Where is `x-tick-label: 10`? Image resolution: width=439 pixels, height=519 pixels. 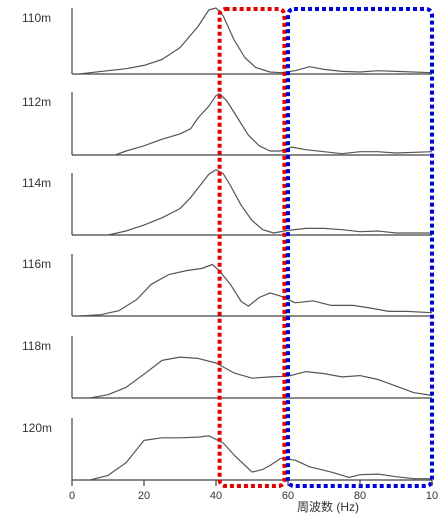 x-tick-label: 10 is located at coordinates (432, 496).